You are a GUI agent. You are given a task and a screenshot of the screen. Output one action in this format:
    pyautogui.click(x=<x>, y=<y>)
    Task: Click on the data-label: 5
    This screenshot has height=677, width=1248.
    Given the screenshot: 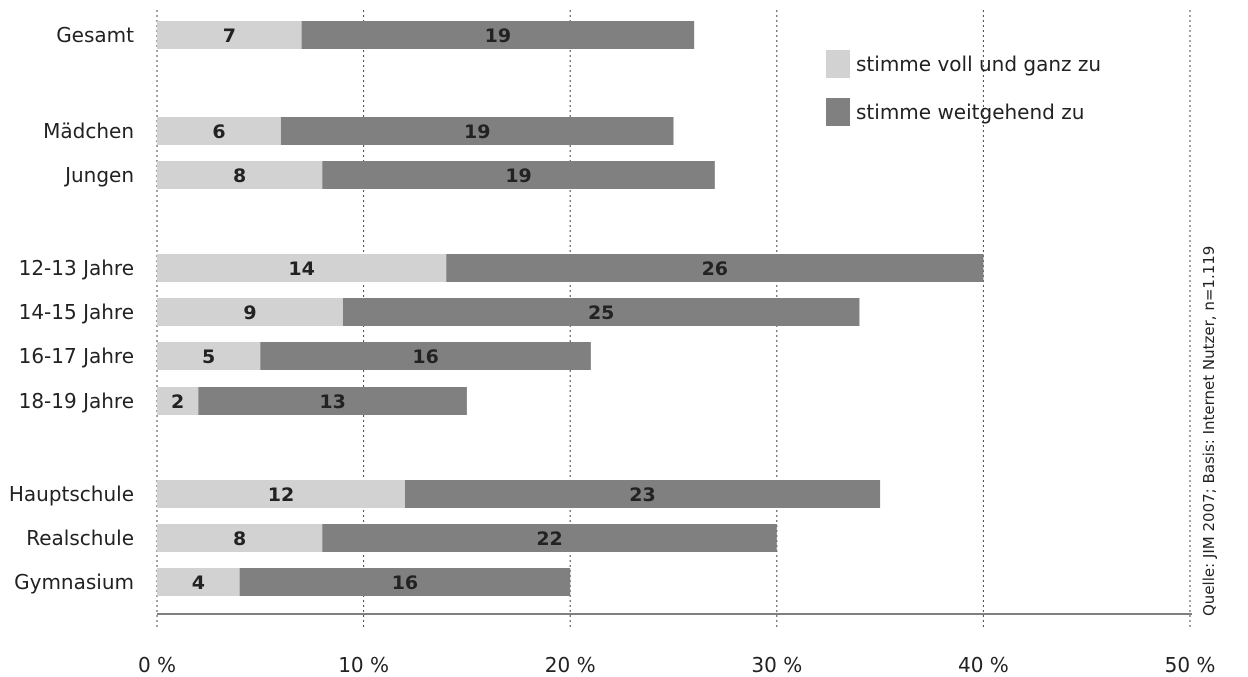 What is the action you would take?
    pyautogui.click(x=208, y=357)
    